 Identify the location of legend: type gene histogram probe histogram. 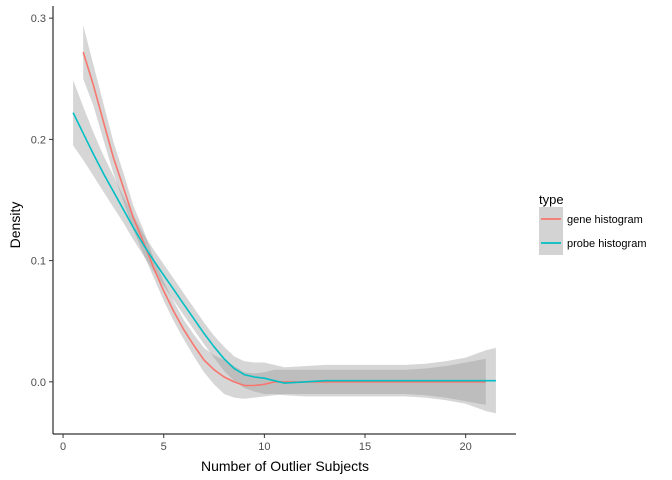
(593, 223).